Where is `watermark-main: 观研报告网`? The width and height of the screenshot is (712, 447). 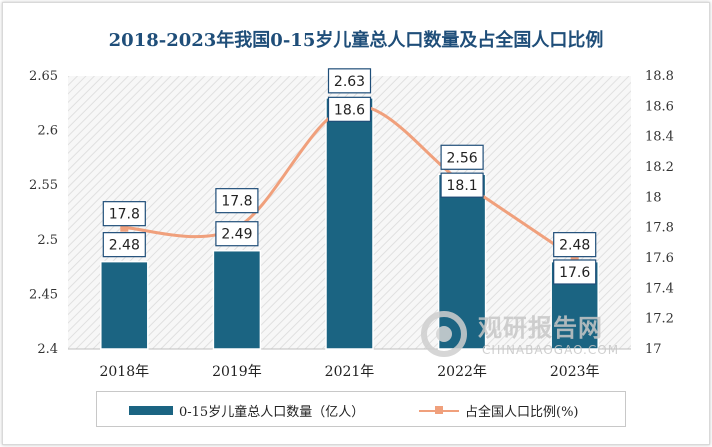
watermark-main: 观研报告网 is located at coordinates (540, 328).